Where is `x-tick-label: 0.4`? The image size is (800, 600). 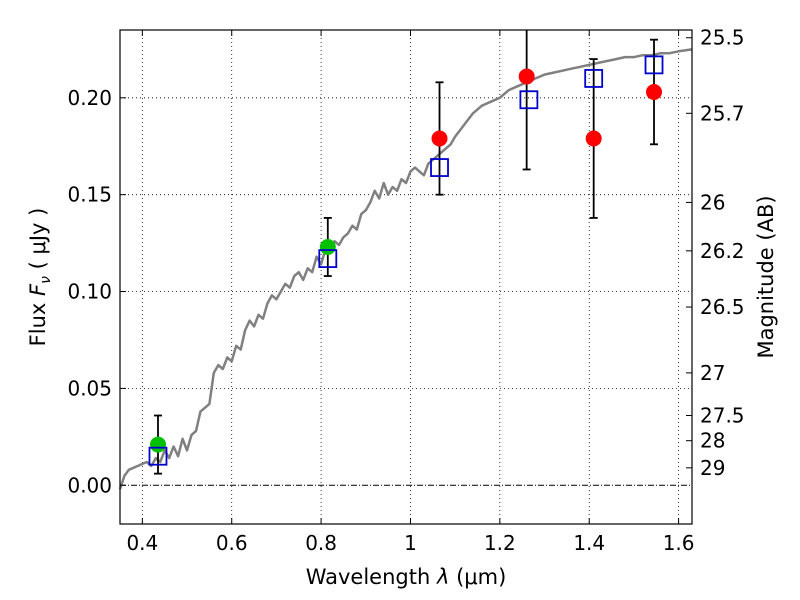
x-tick-label: 0.4 is located at coordinates (142, 543).